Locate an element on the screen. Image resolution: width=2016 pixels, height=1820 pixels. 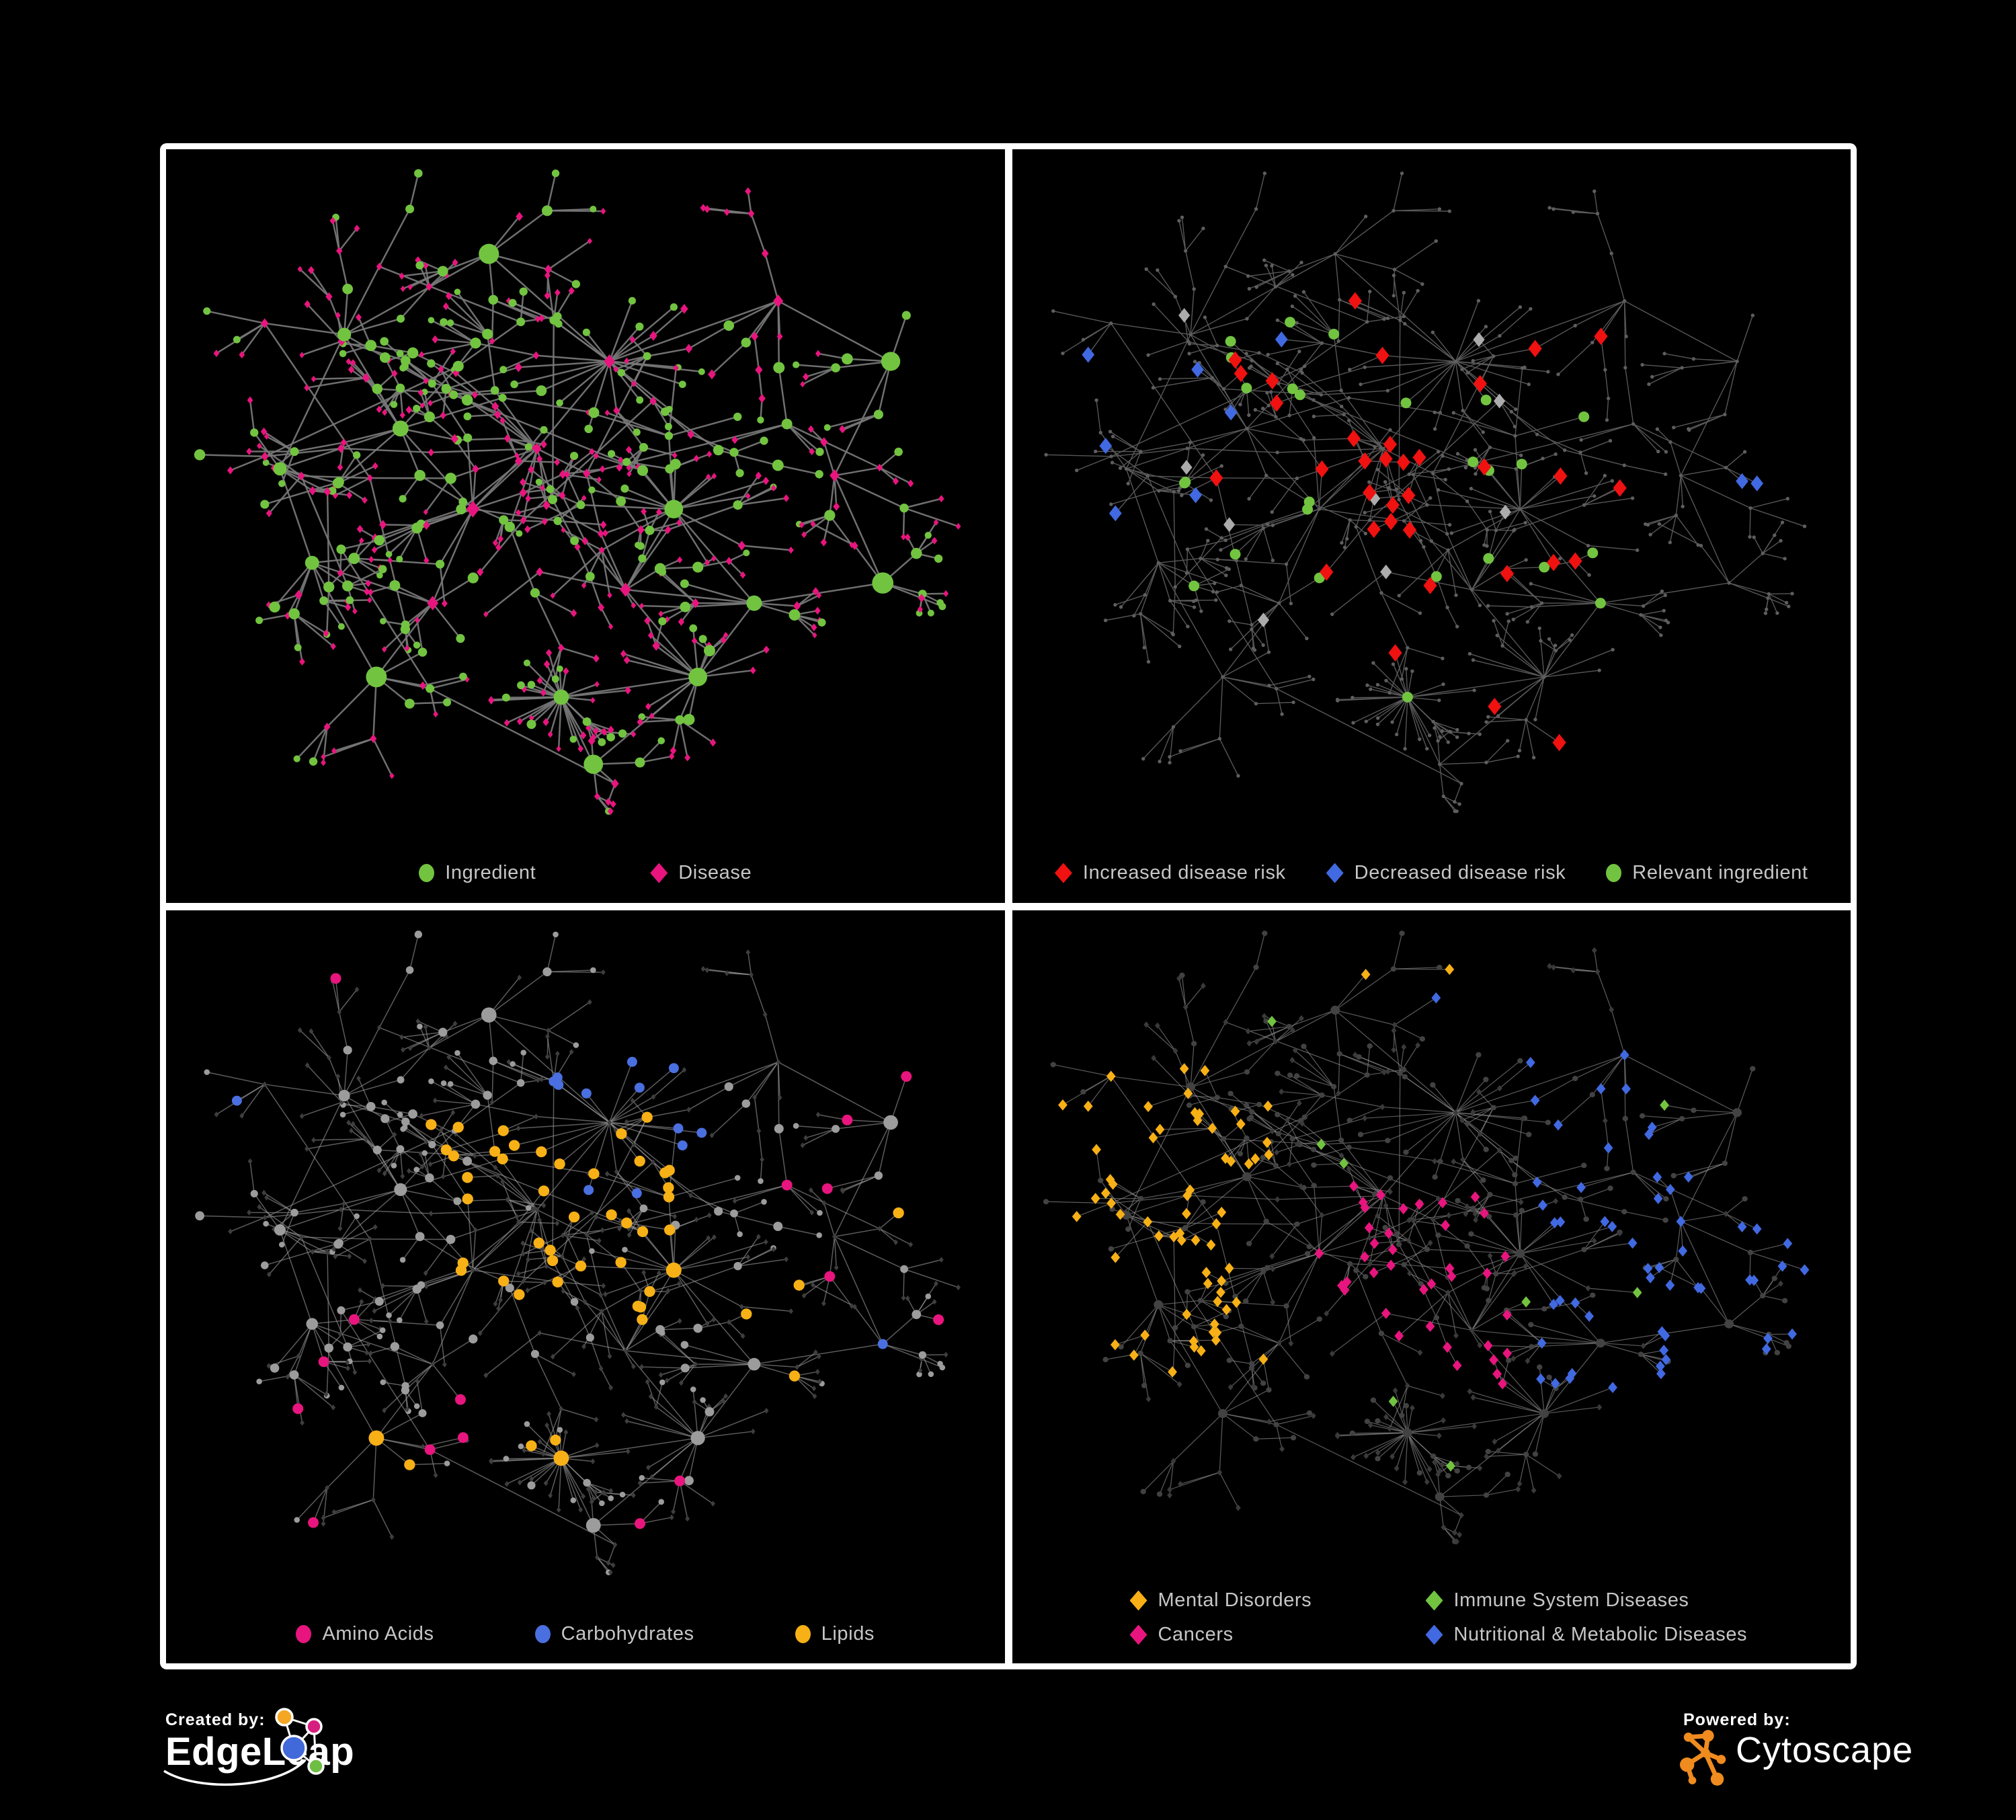
relevant-ingredient-swatch-icon is located at coordinates (1614, 873).